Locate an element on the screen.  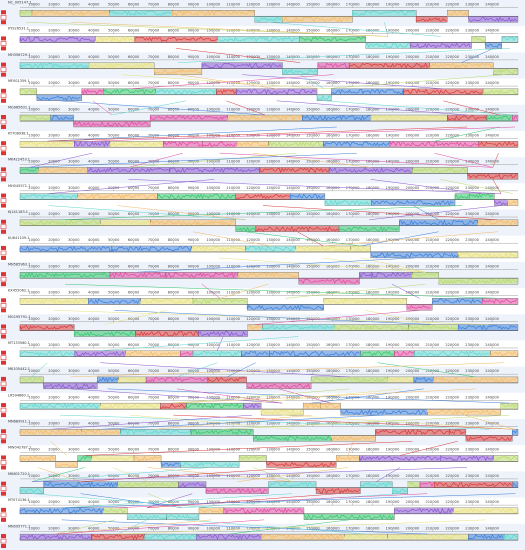
lcb-block is located at coordinates (130, 406).